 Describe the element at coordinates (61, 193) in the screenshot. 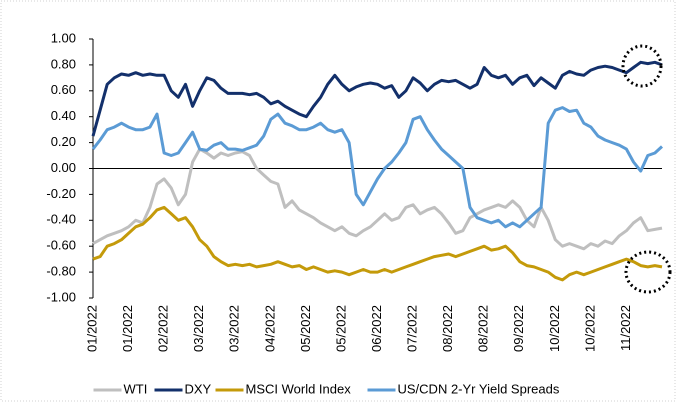

I see `y-tick-label: -0.20` at that location.